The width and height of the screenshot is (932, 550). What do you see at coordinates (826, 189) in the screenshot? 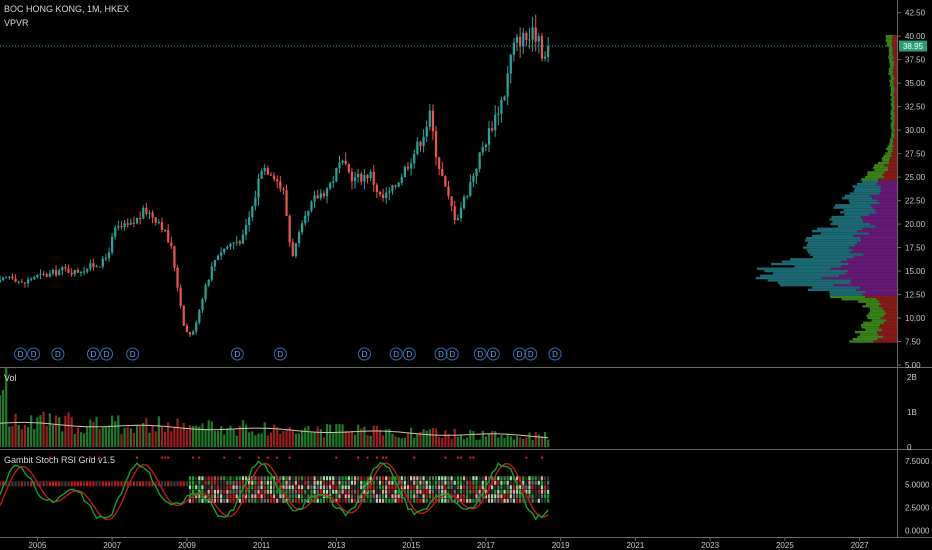
I see `volume-profile` at bounding box center [826, 189].